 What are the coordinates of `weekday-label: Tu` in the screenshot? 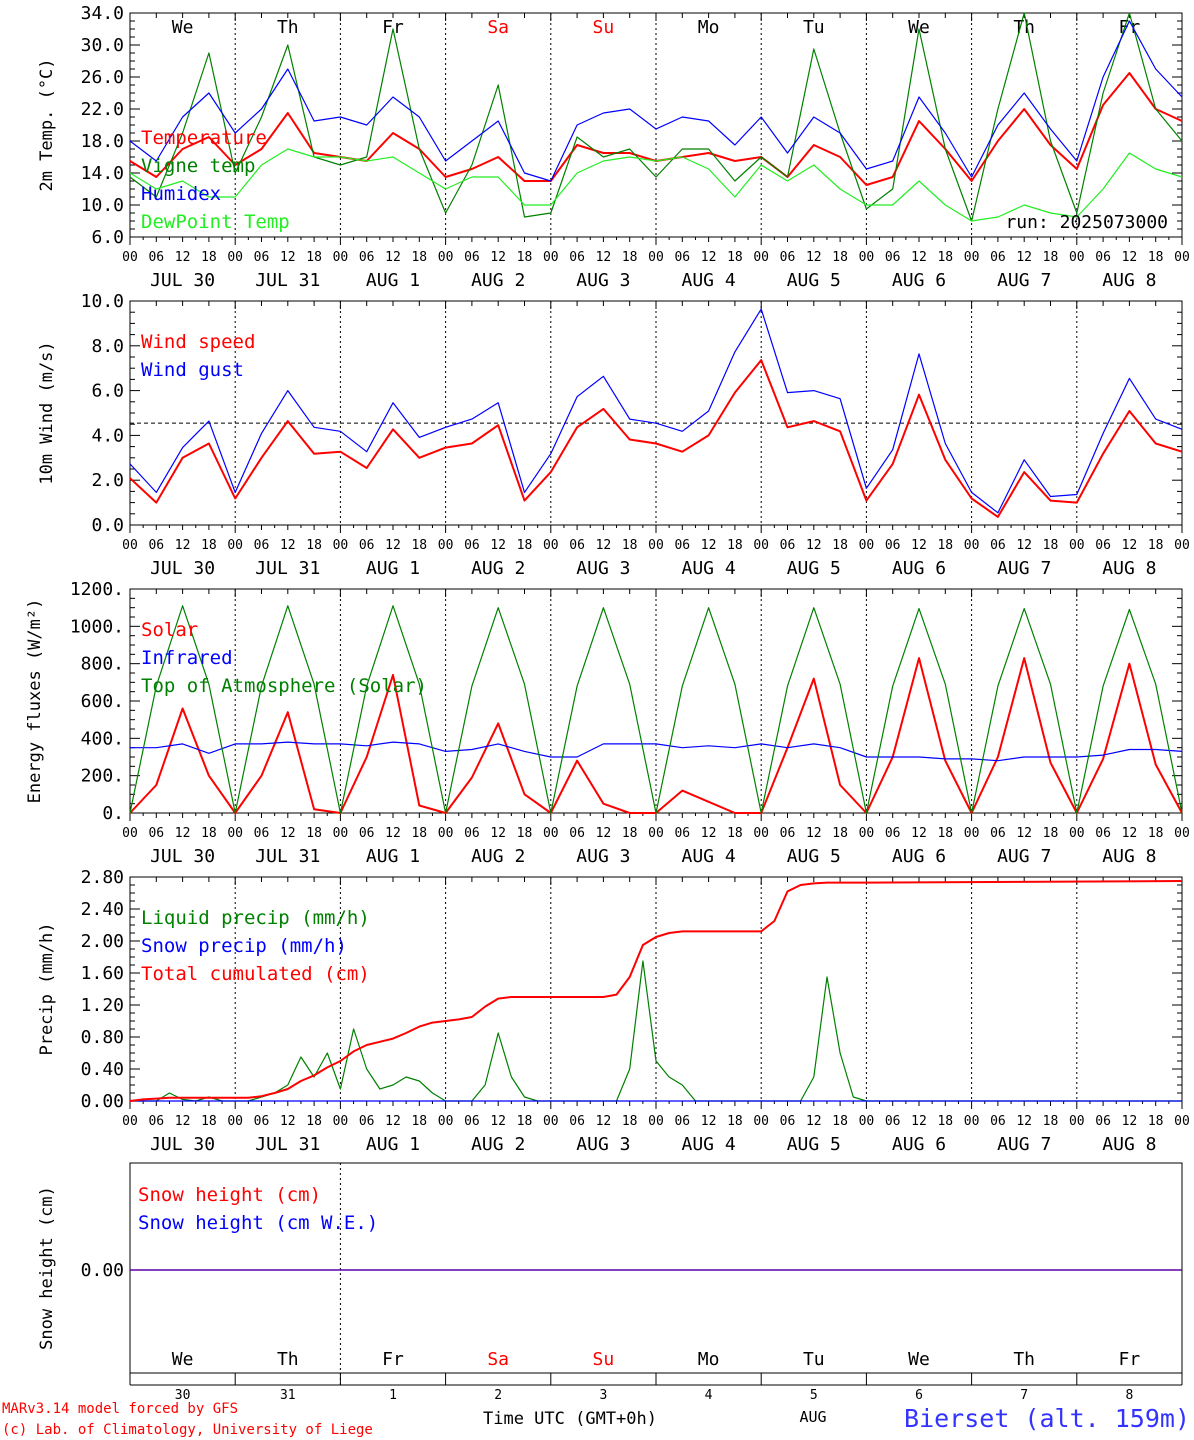 It's located at (814, 1359).